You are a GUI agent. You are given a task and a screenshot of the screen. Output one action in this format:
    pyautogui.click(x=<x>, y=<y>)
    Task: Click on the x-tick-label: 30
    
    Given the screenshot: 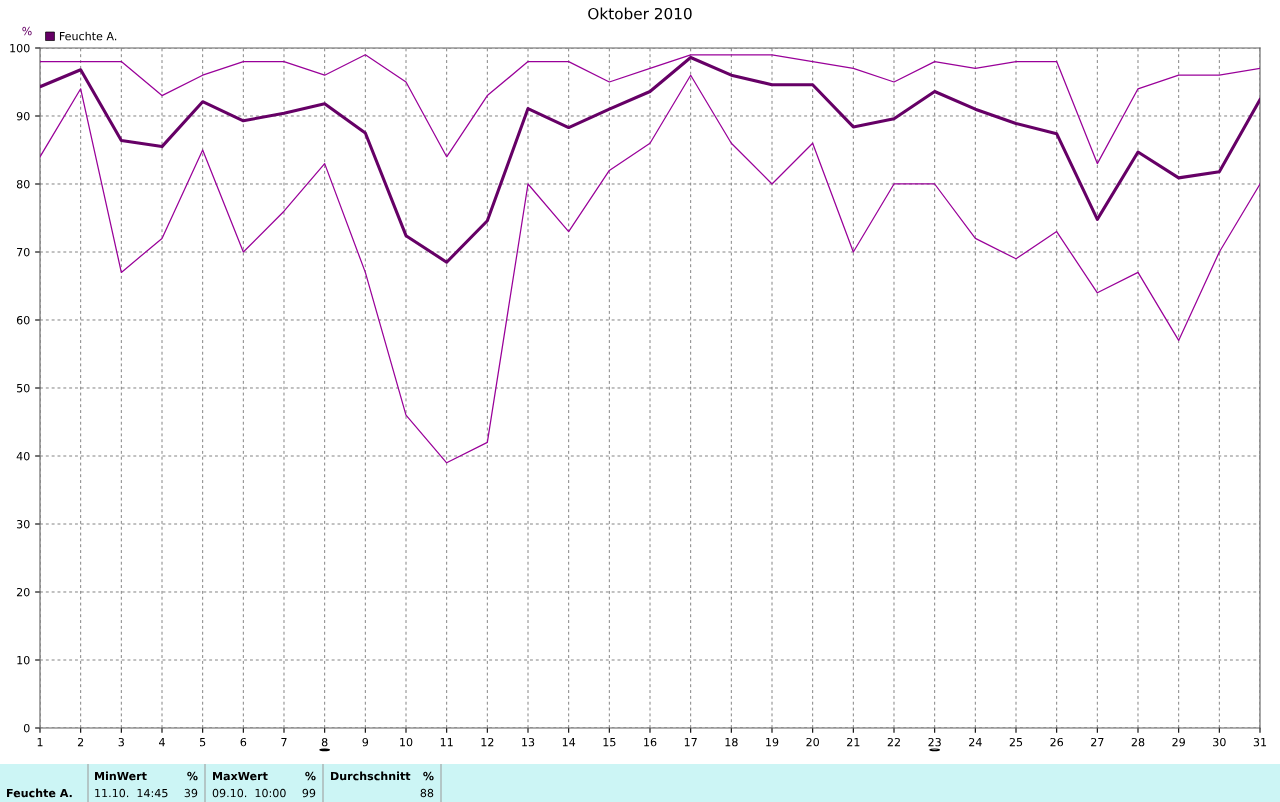 What is the action you would take?
    pyautogui.click(x=1219, y=742)
    